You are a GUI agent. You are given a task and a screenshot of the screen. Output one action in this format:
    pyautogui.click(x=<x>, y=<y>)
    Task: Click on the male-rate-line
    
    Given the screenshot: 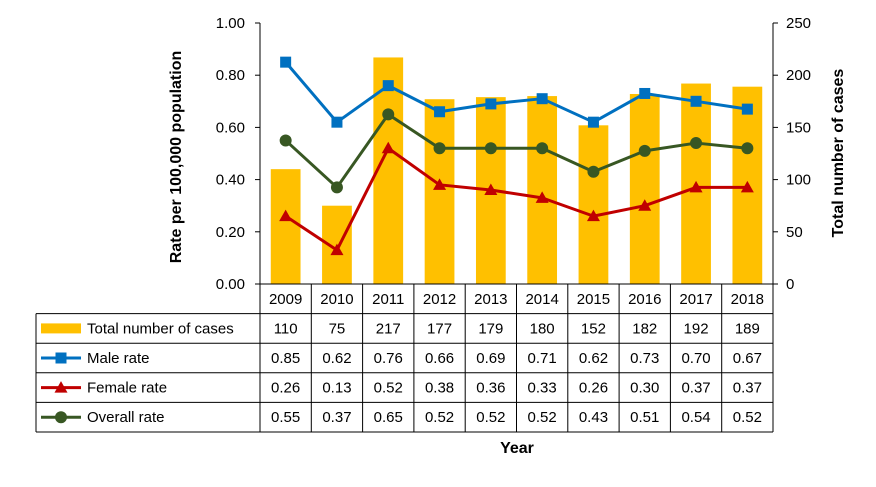 What is the action you would take?
    pyautogui.click(x=516, y=92)
    